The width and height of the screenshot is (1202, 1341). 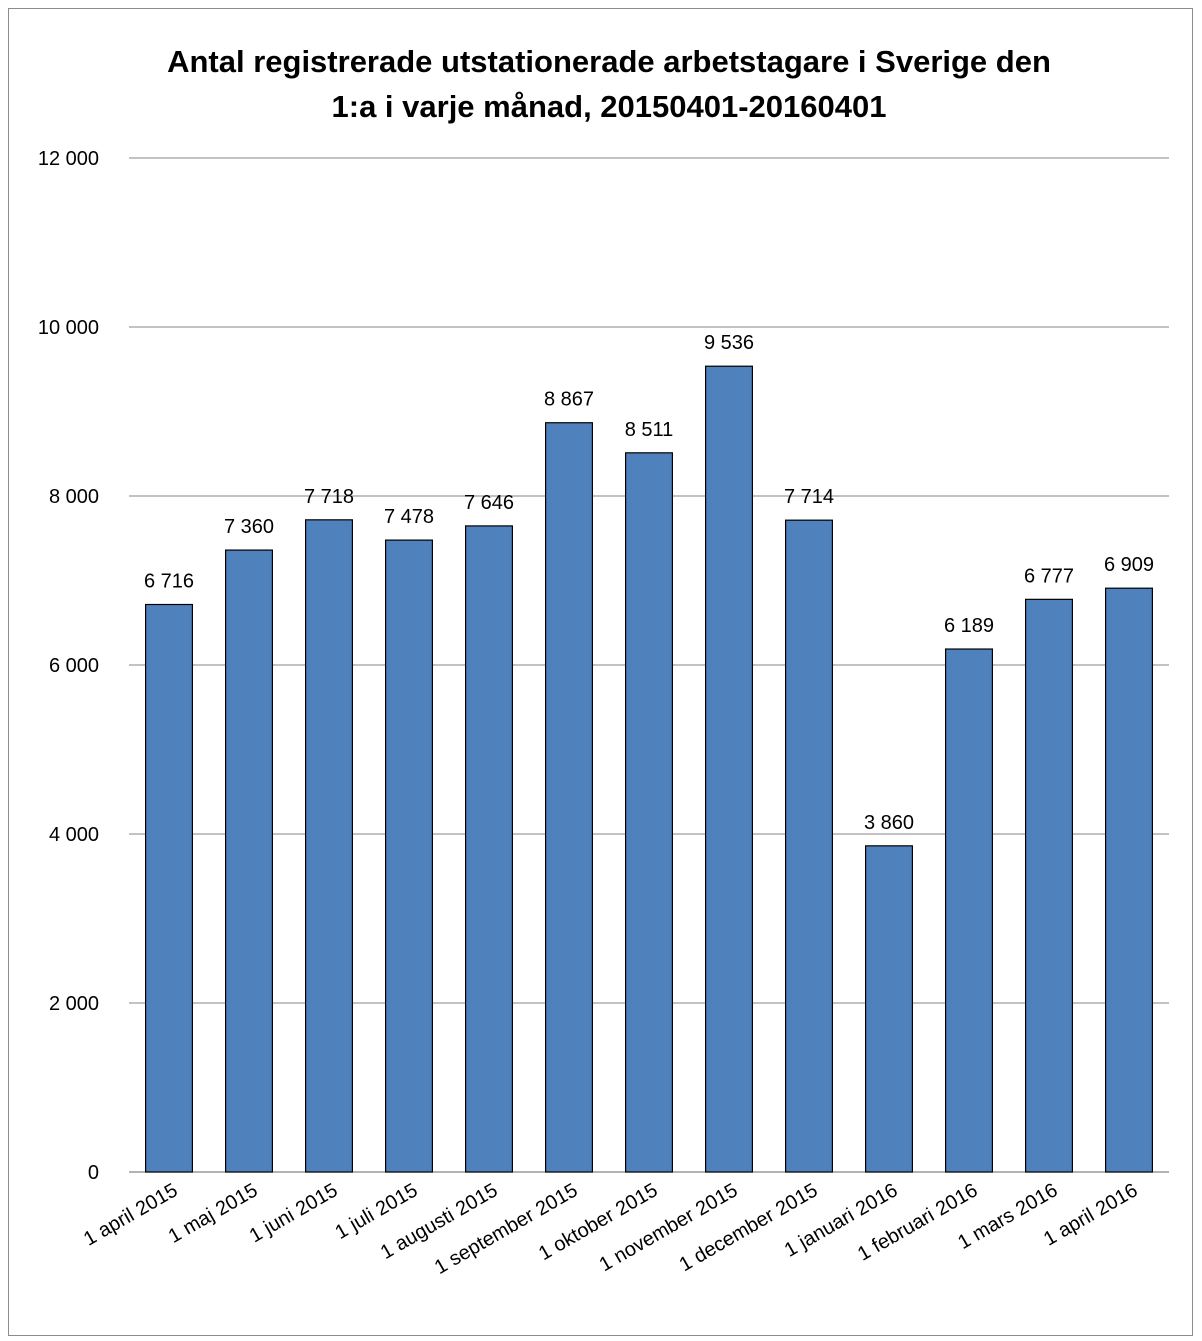 What do you see at coordinates (74, 666) in the screenshot?
I see `y-tick-label: 6 000` at bounding box center [74, 666].